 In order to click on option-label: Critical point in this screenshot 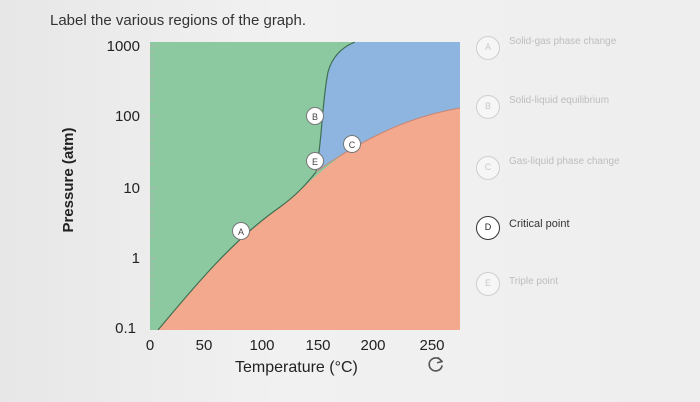, I will do `click(539, 224)`.